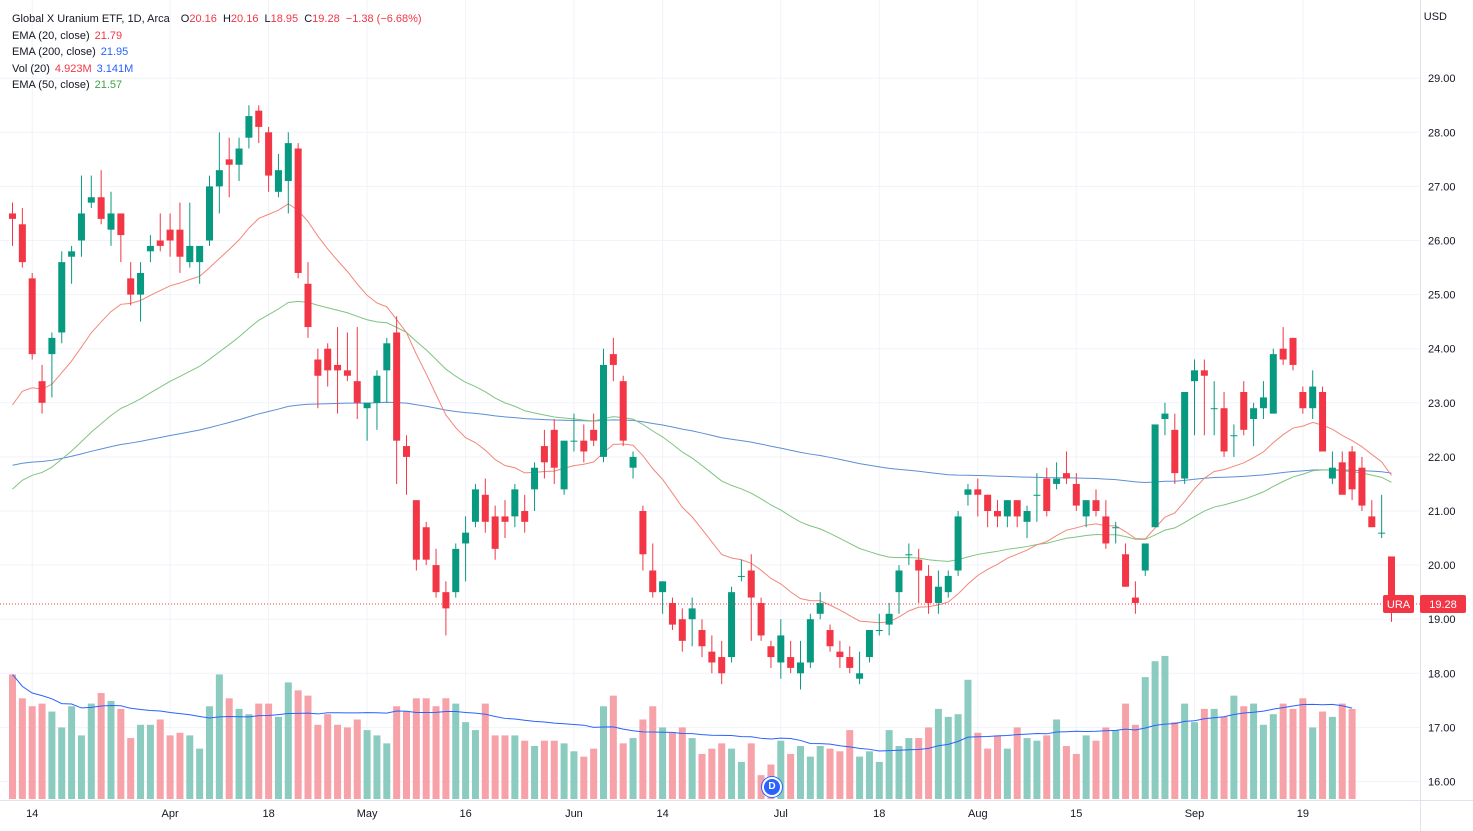 This screenshot has width=1473, height=831. Describe the element at coordinates (1442, 350) in the screenshot. I see `y-tick-label: 24.00` at that location.